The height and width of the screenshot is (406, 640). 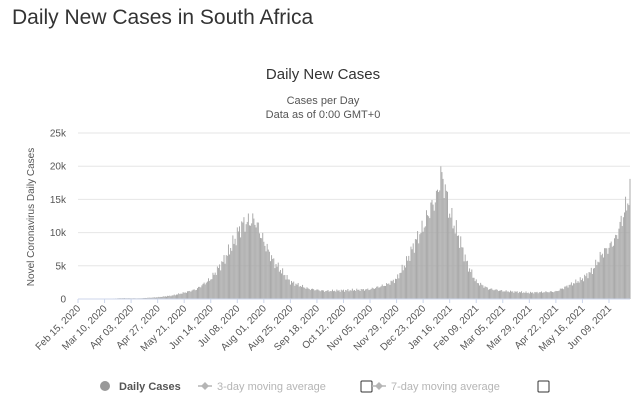 What do you see at coordinates (163, 17) in the screenshot?
I see `page-heading: Daily New Cases in South Africa` at bounding box center [163, 17].